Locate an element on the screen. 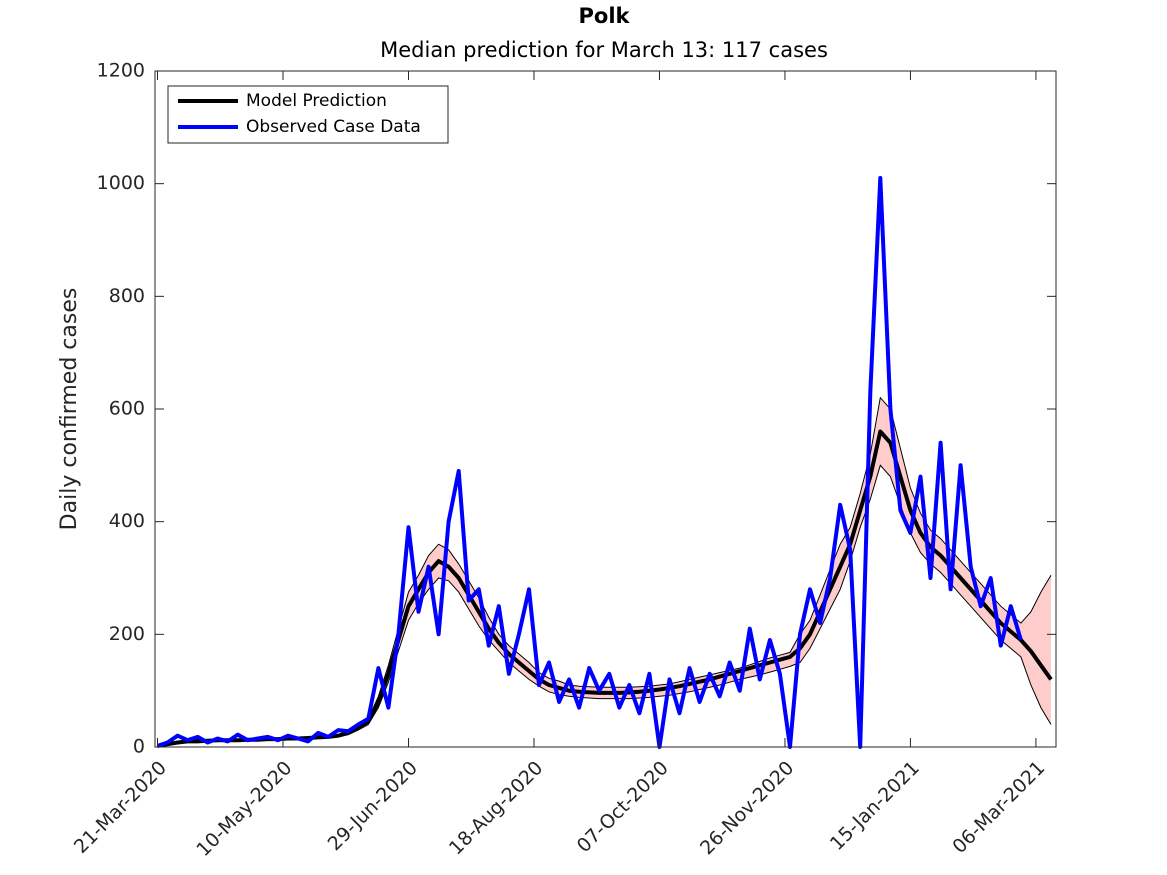 This screenshot has width=1167, height=875. chart-title: Polk is located at coordinates (605, 16).